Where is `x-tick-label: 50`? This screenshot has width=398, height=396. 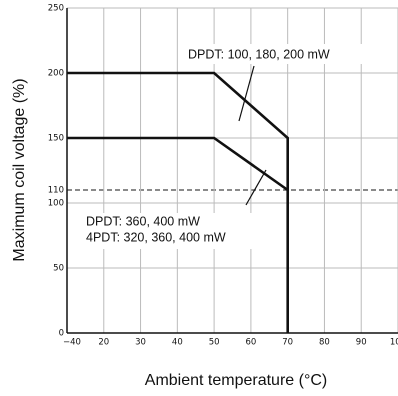 x-tick-label: 50 is located at coordinates (214, 343).